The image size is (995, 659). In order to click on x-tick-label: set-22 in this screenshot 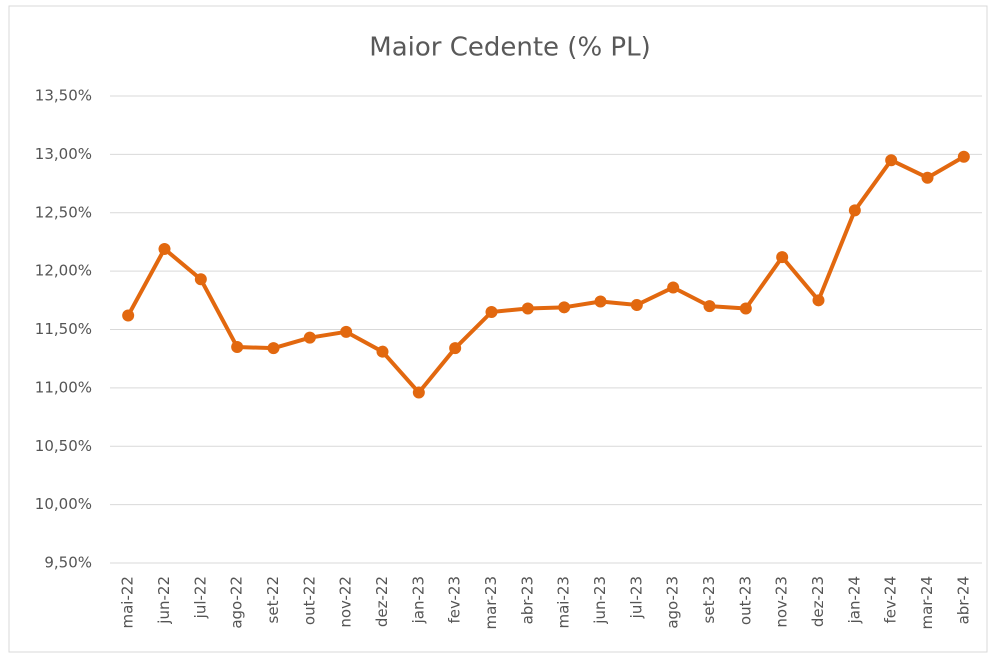, I will do `click(273, 599)`.